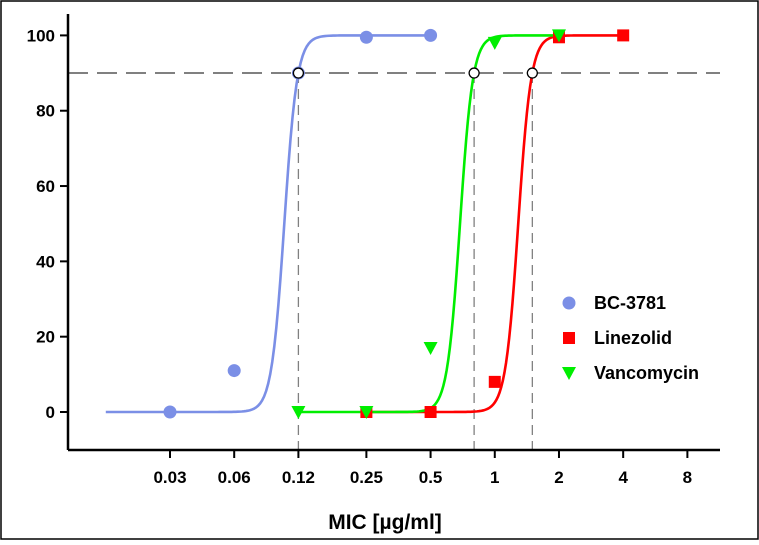  What do you see at coordinates (494, 477) in the screenshot?
I see `x-tick-label: 1` at bounding box center [494, 477].